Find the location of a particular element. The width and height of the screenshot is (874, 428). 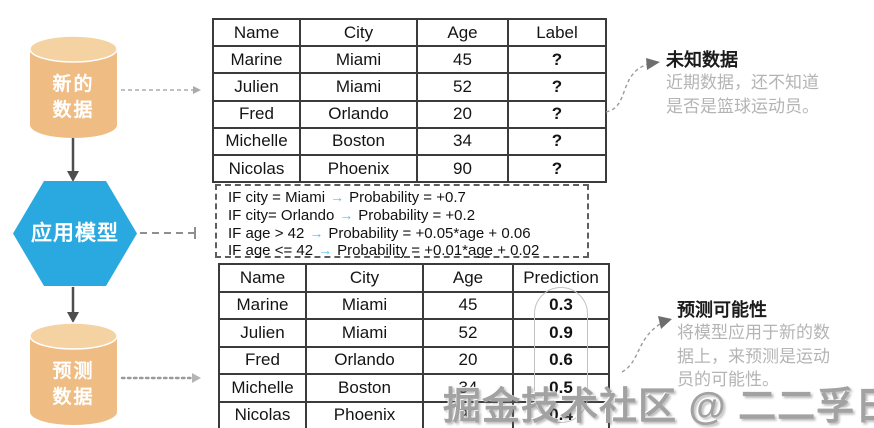

unknown-note-title: 未知数据 is located at coordinates (702, 60).